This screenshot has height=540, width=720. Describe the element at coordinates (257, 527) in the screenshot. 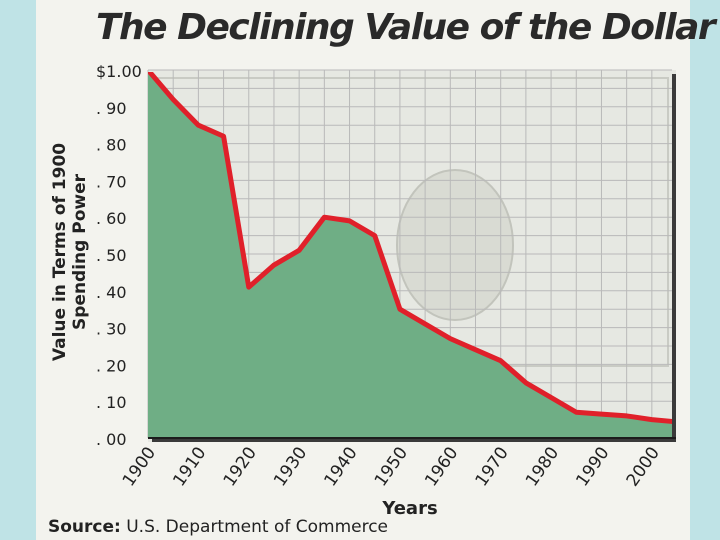

I see `source-text: U.S. Department of Commerce` at that location.